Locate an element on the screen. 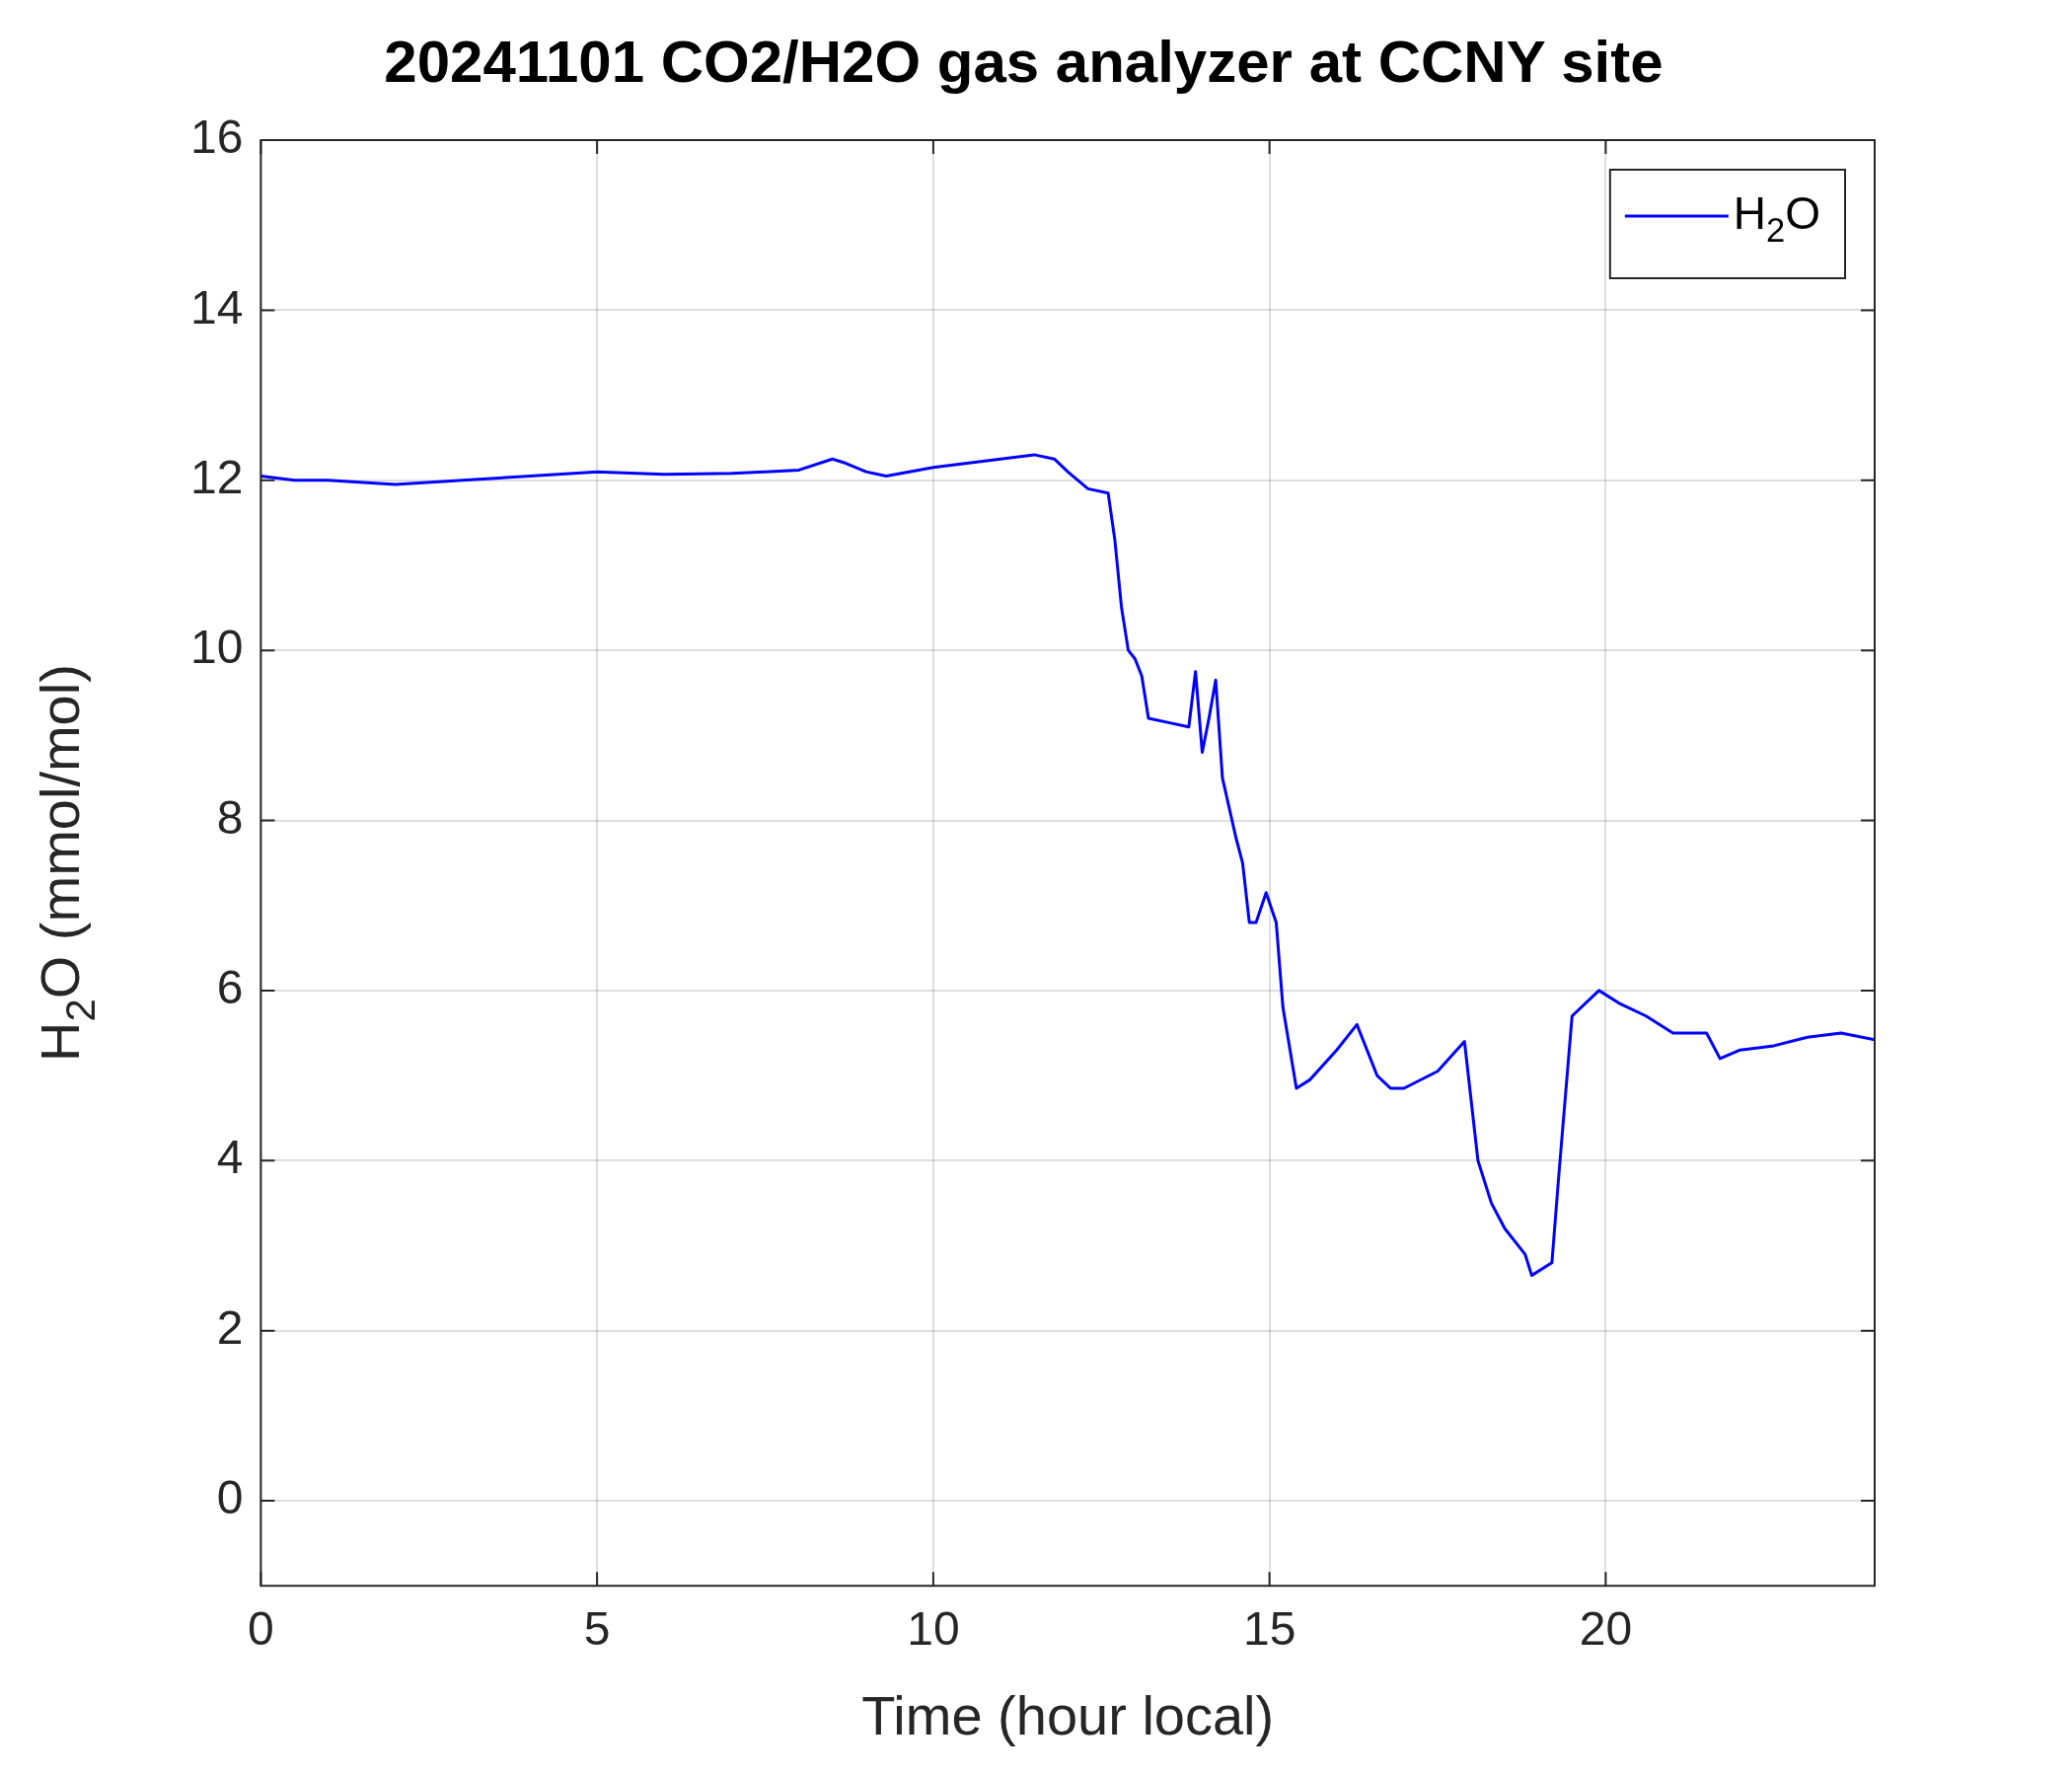 This screenshot has width=2072, height=1776. y-tick-label: 8 is located at coordinates (230, 817).